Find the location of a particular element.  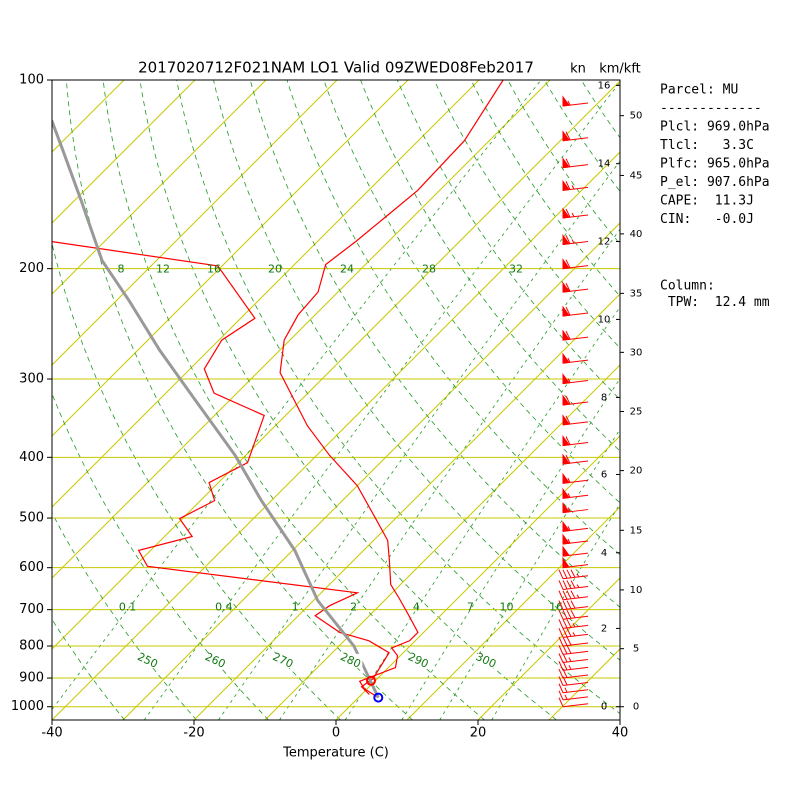

x-axis-label: Temperature (C) is located at coordinates (335, 753).